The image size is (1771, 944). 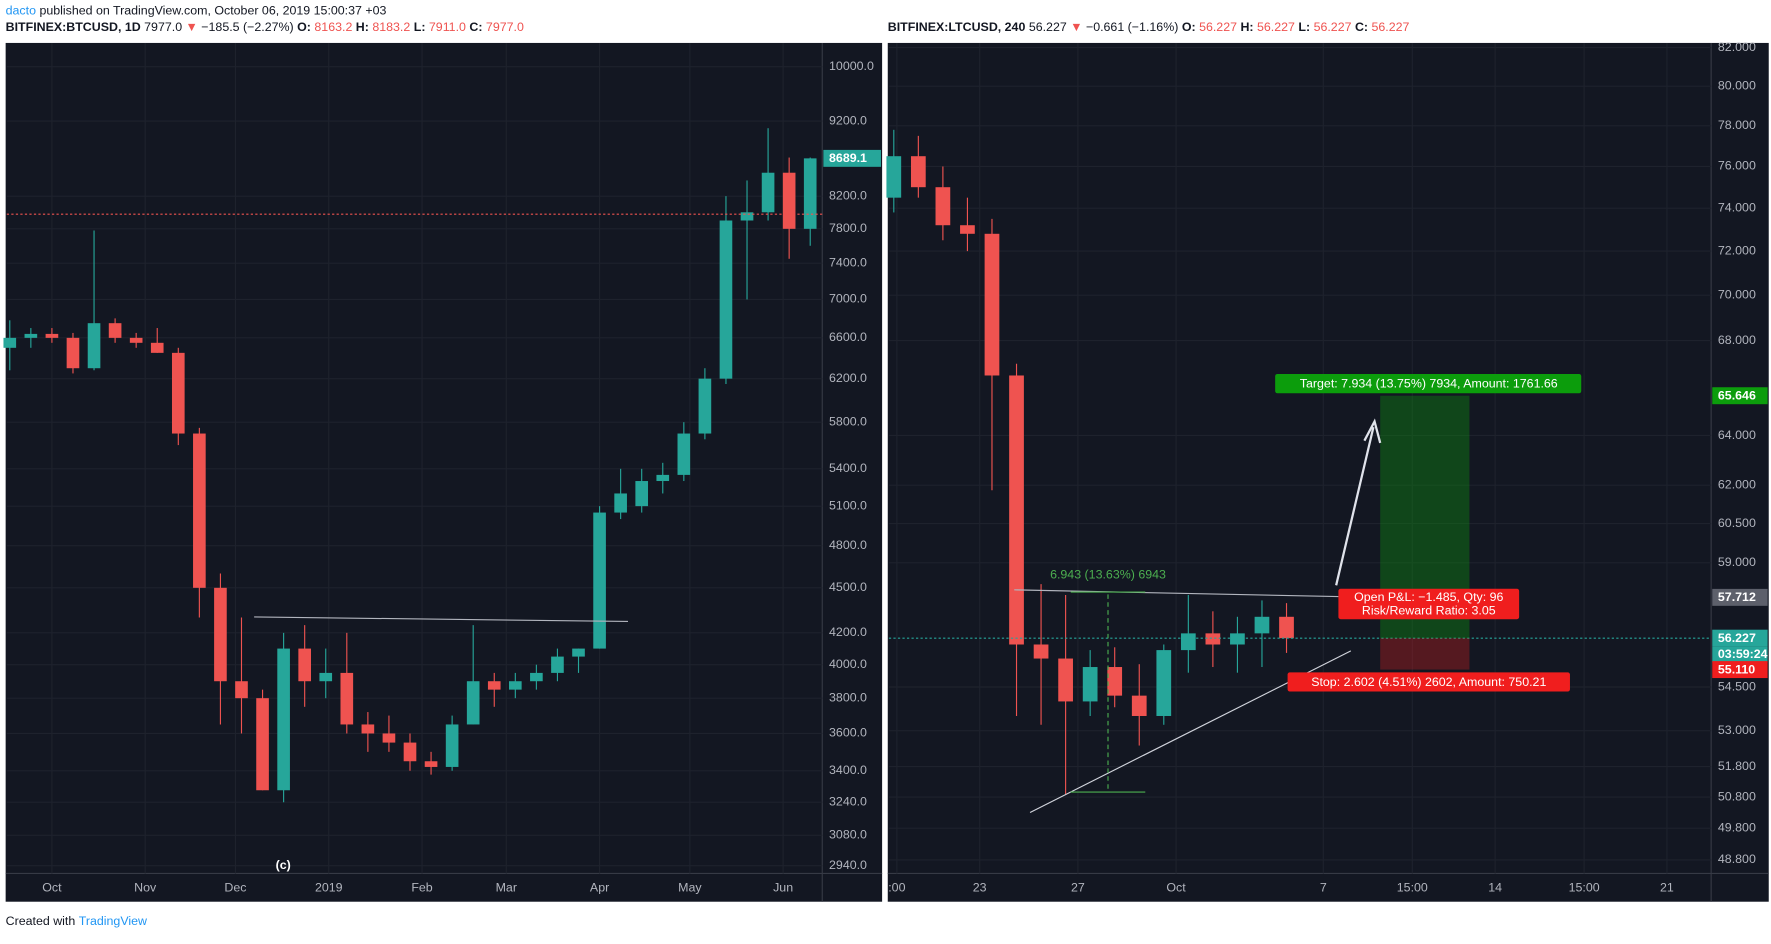 What do you see at coordinates (1737, 47) in the screenshot?
I see `y-tick-label: 82.000` at bounding box center [1737, 47].